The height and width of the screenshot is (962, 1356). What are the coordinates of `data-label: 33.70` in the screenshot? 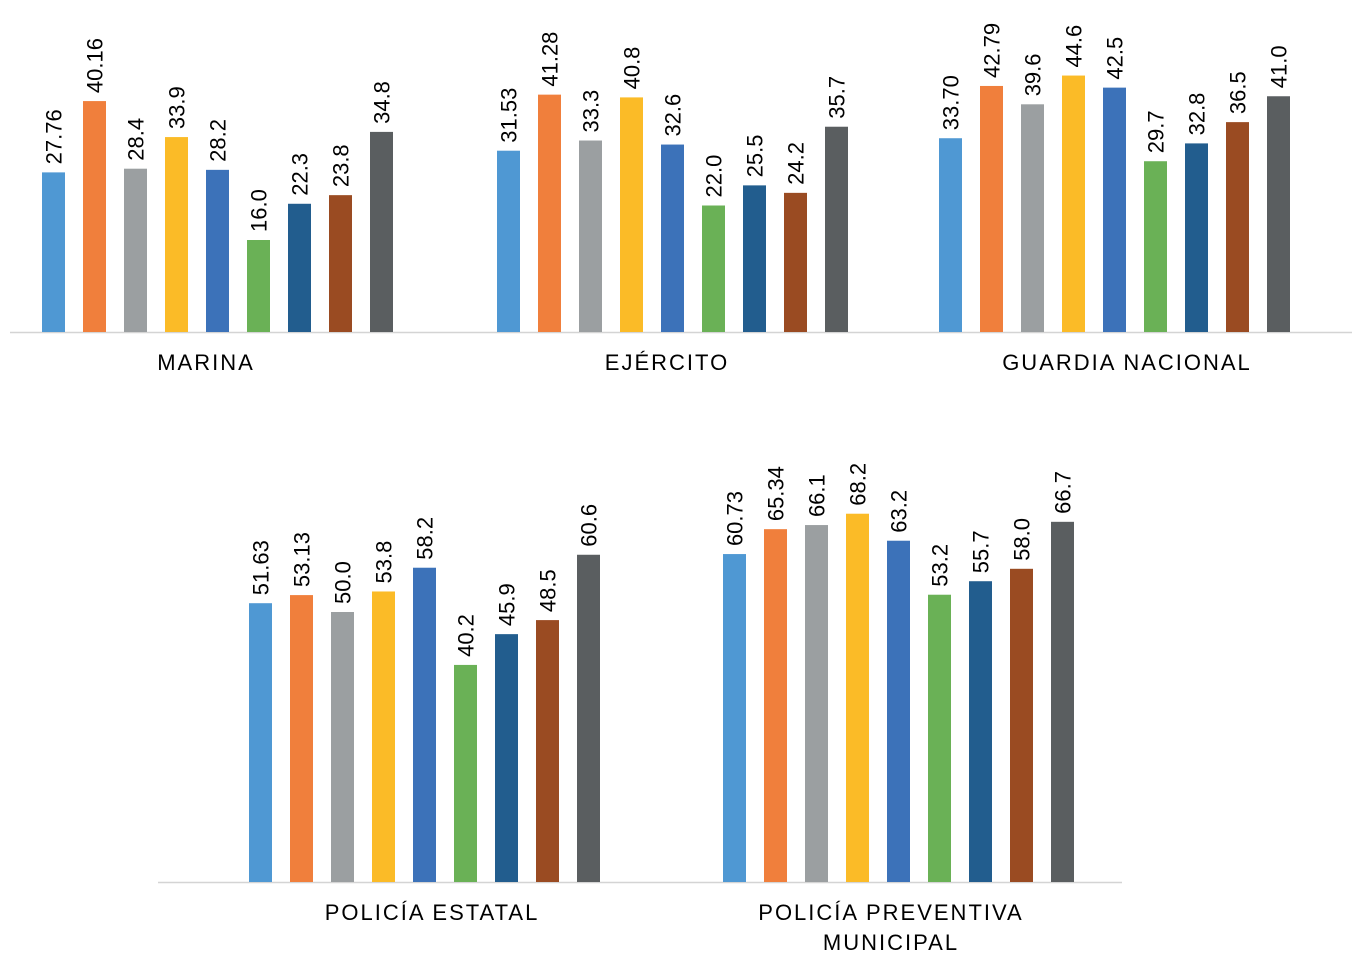 It's located at (951, 102).